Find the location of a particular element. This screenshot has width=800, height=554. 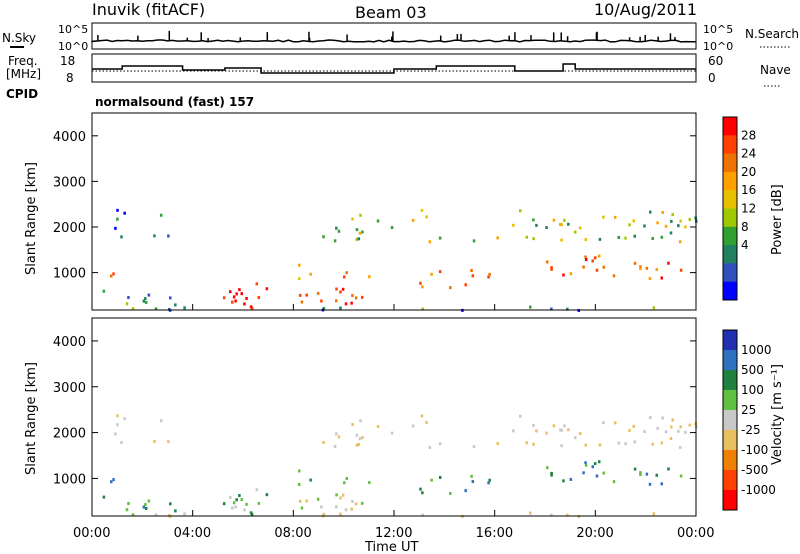

nsky-tick-top: 10^5 is located at coordinates (73, 29).